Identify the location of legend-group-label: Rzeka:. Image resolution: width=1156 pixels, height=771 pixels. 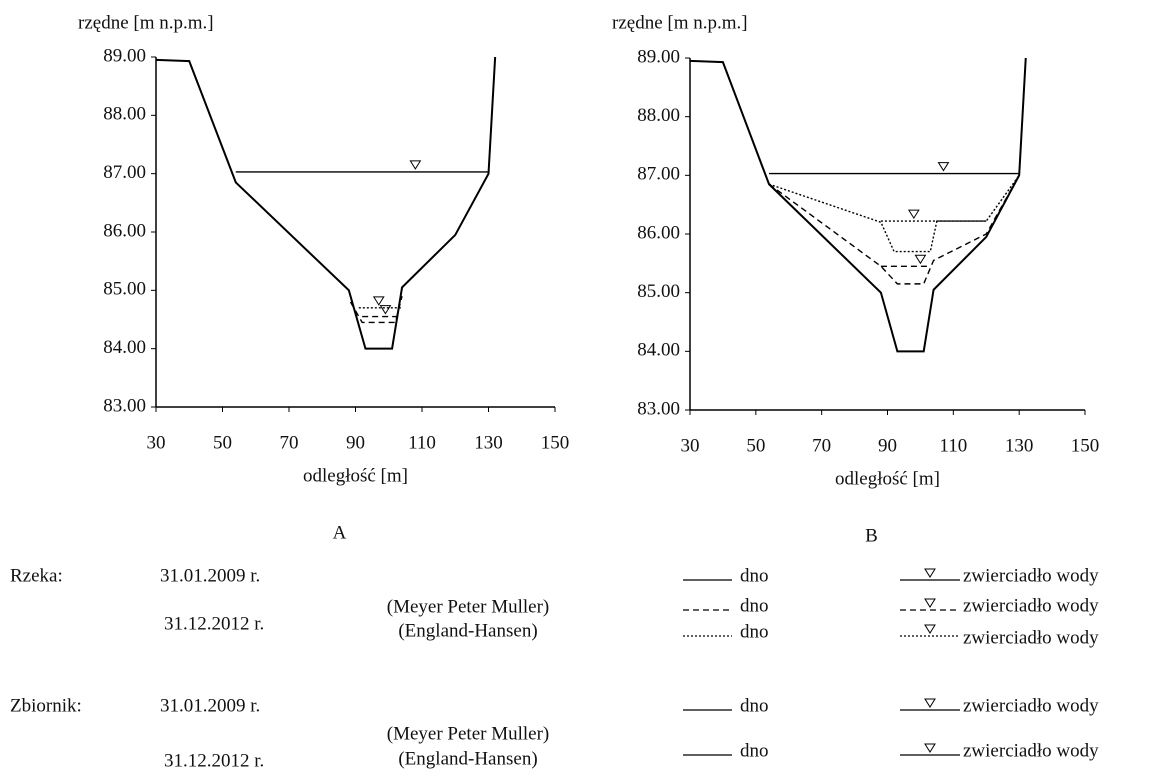
(36, 575).